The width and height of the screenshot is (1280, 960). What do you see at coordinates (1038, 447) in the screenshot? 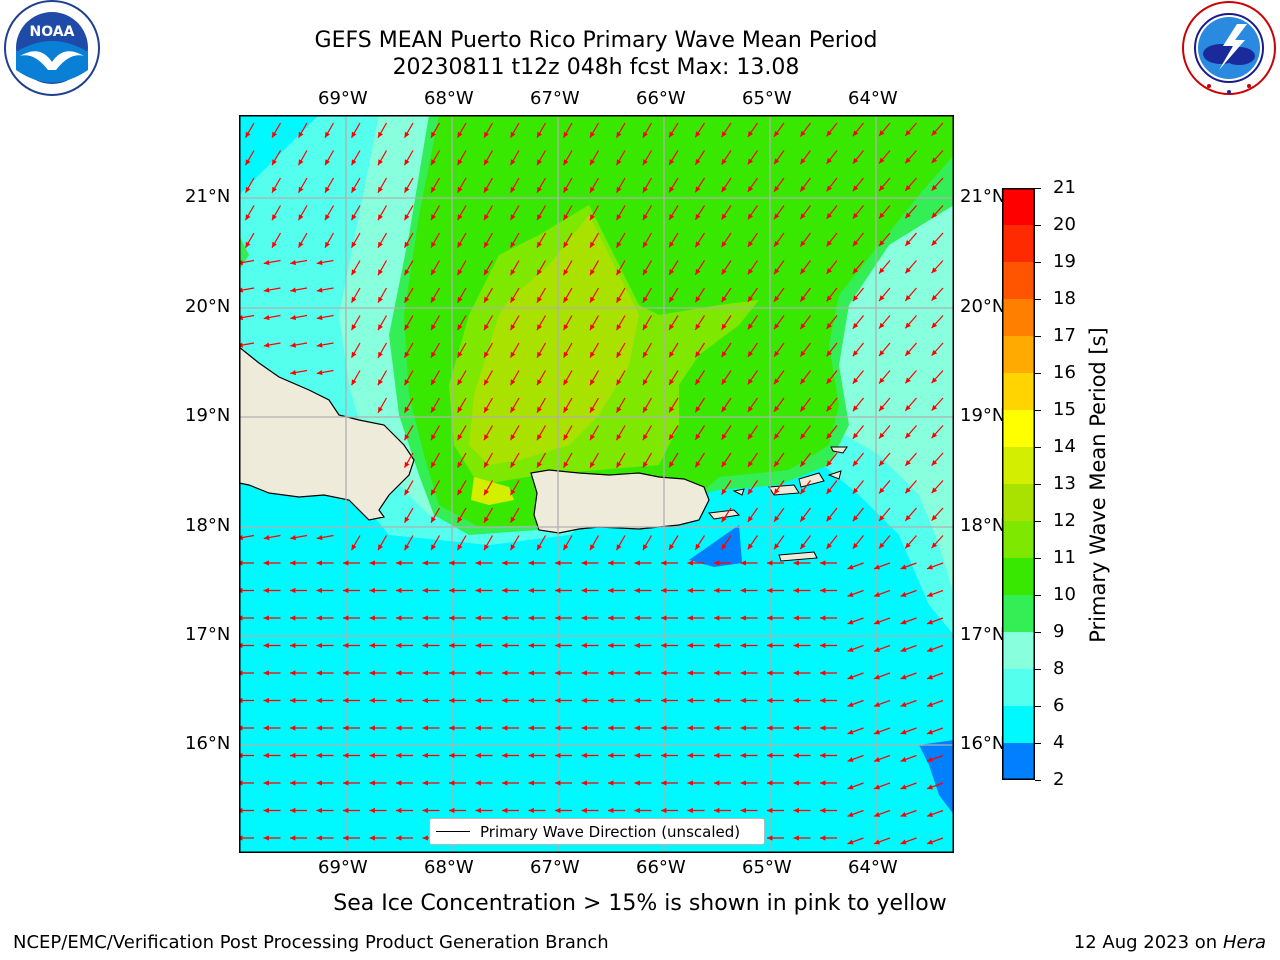
I see `colorbar-tick-mark` at bounding box center [1038, 447].